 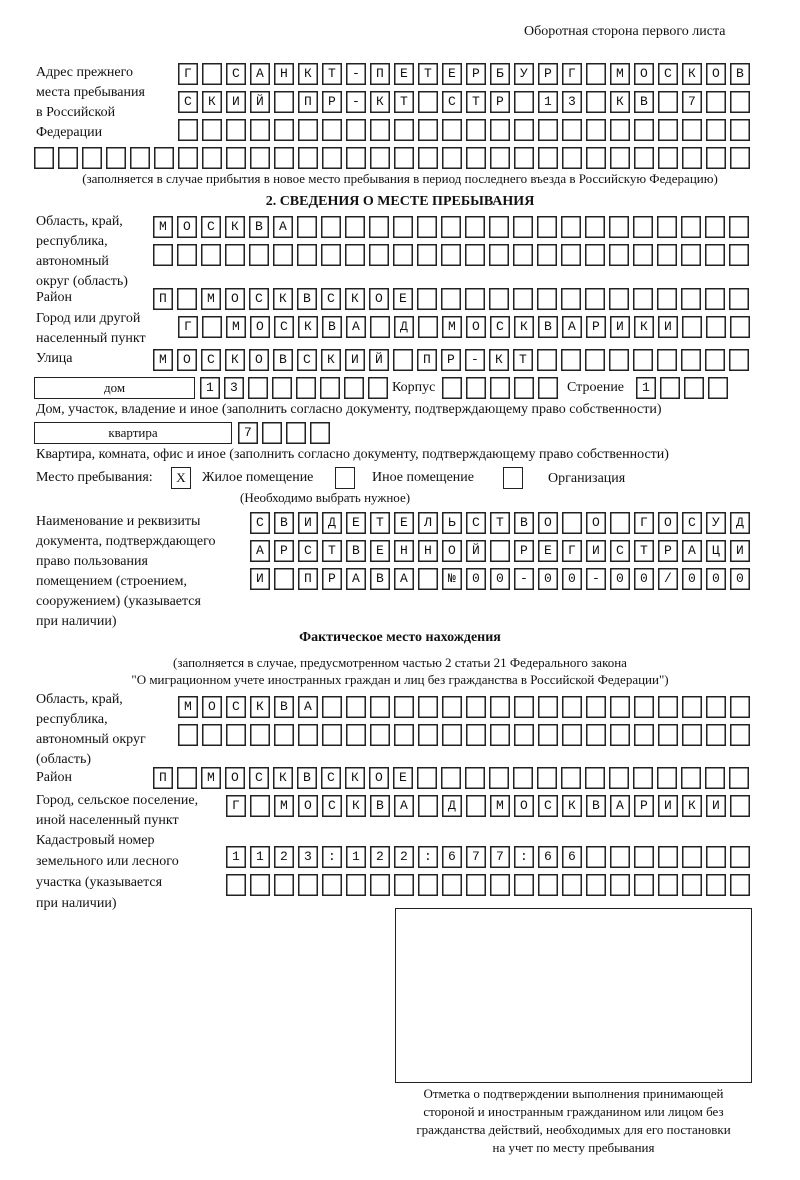 I want to click on korpus-row, so click(x=500, y=388).